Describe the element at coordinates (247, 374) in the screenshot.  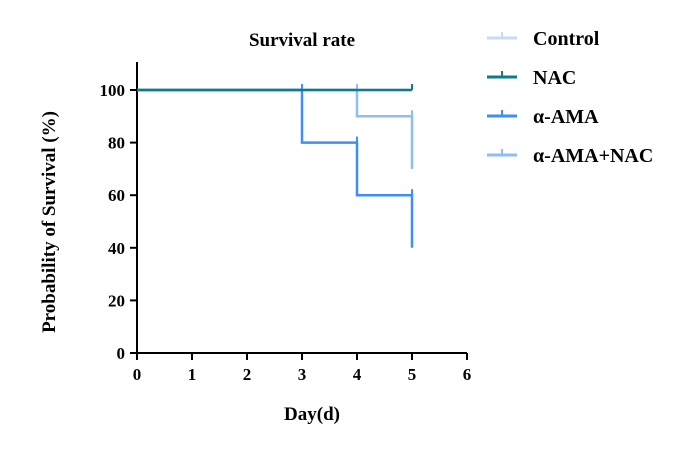
I see `x-tick-label: 2` at that location.